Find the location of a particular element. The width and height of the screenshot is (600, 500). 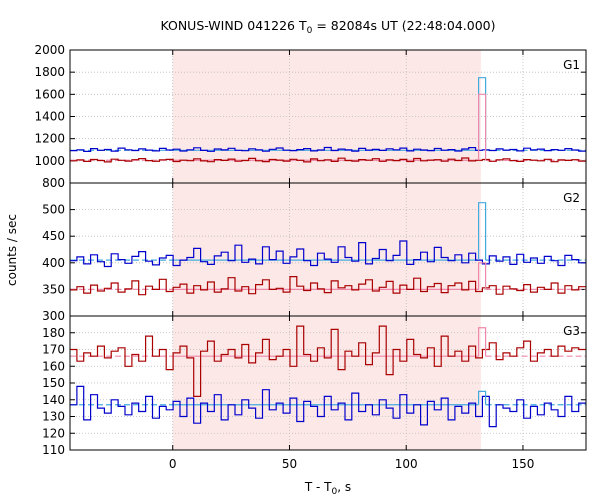

y-tick-label: 350 is located at coordinates (53, 289).